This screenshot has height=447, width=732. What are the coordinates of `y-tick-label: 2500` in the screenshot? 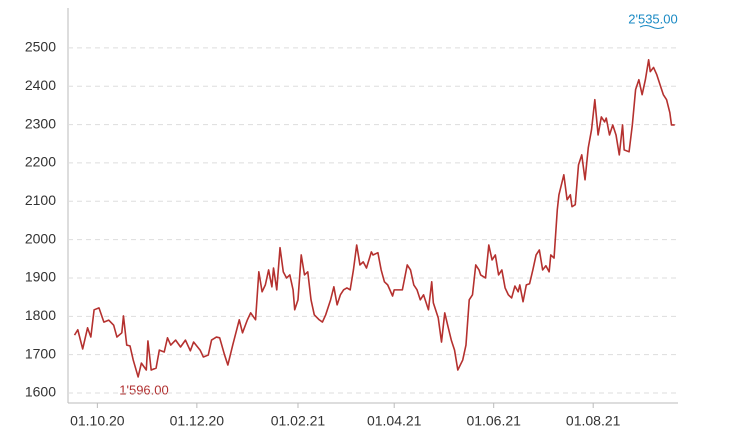 It's located at (40, 47).